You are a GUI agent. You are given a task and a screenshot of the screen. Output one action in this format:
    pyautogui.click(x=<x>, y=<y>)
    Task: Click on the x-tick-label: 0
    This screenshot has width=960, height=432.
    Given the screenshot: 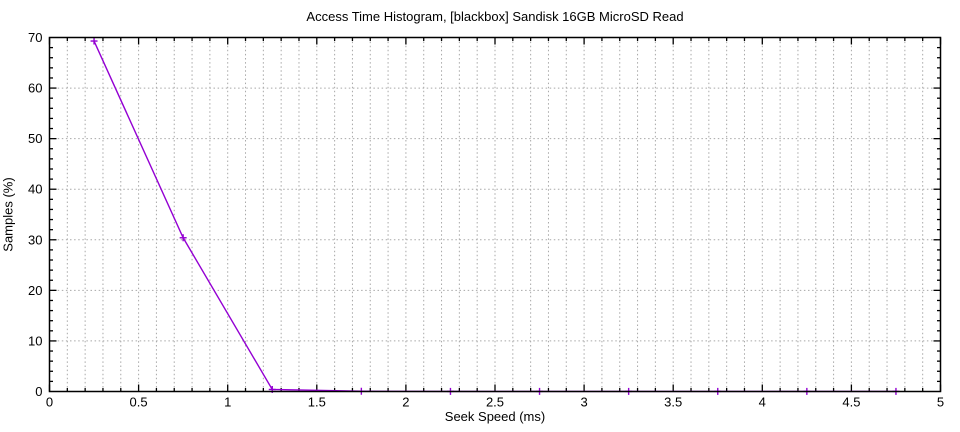 What is the action you would take?
    pyautogui.click(x=49, y=402)
    